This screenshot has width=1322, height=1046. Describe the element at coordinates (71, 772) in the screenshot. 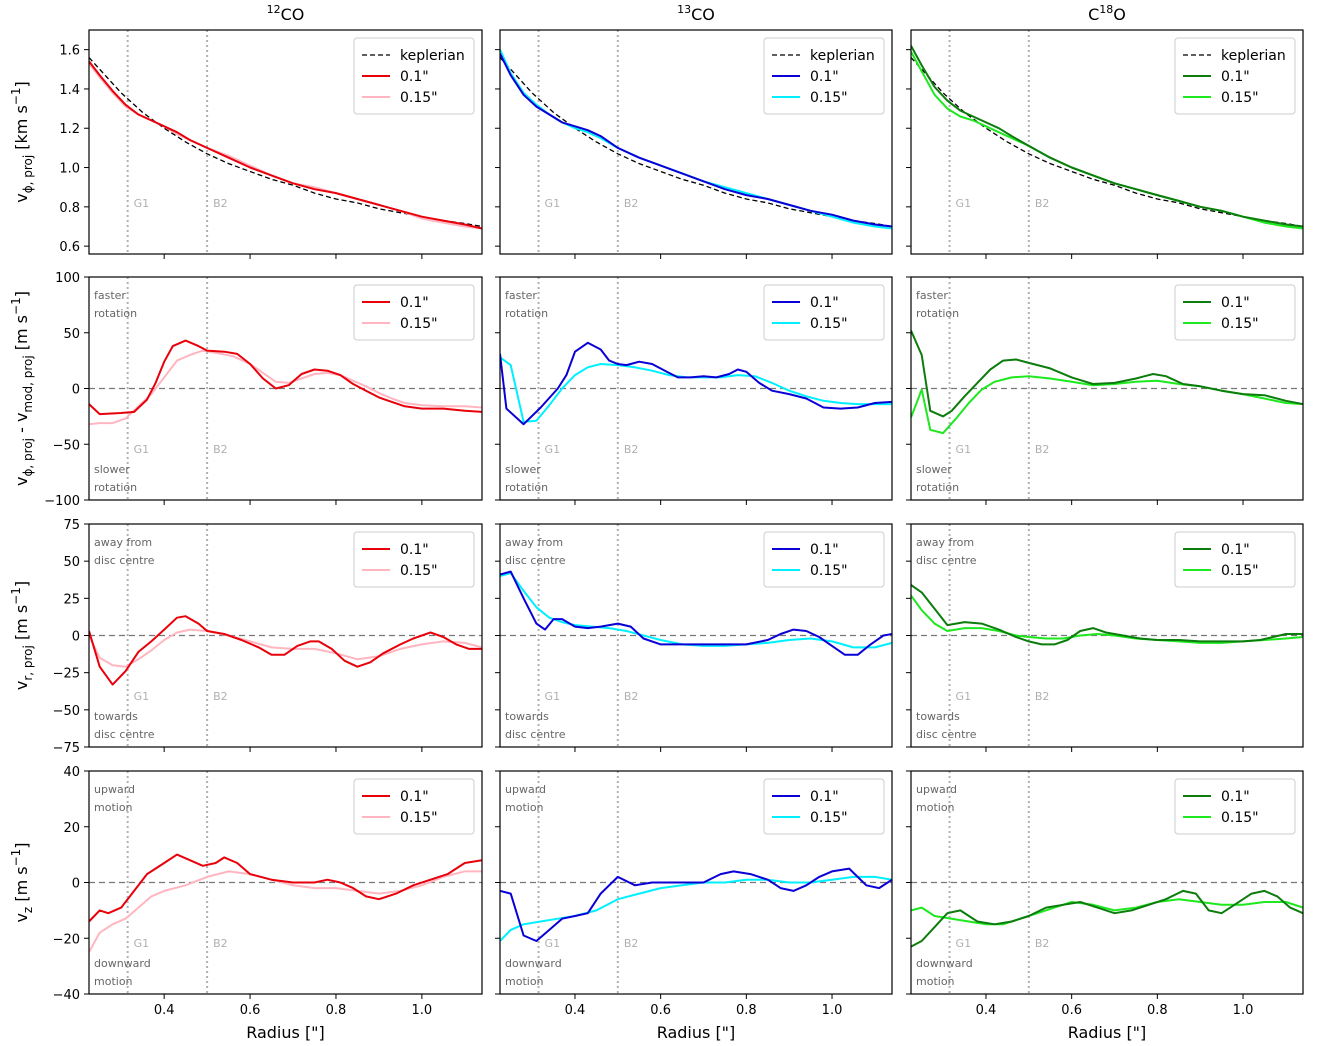

I see `ytick-label: 40` at that location.